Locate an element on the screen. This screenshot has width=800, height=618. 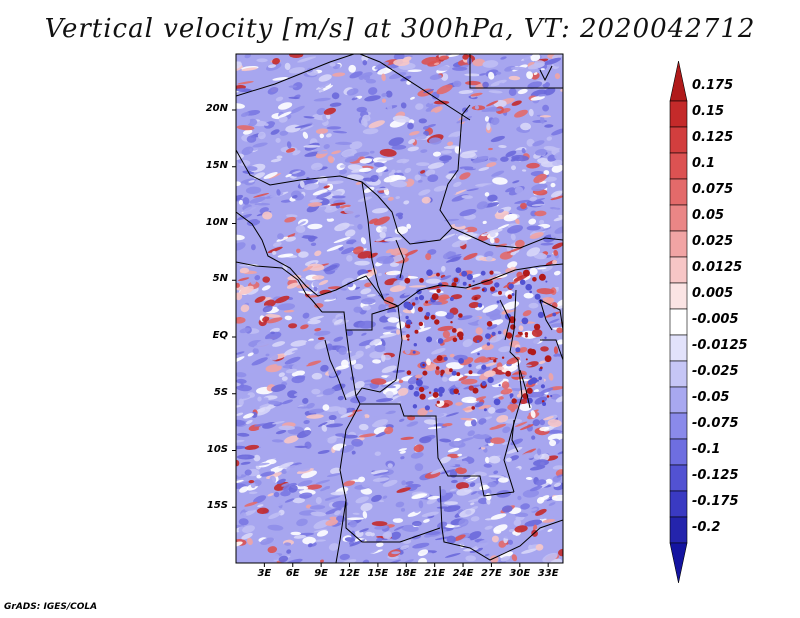
colorbar is located at coordinates (678, 322).